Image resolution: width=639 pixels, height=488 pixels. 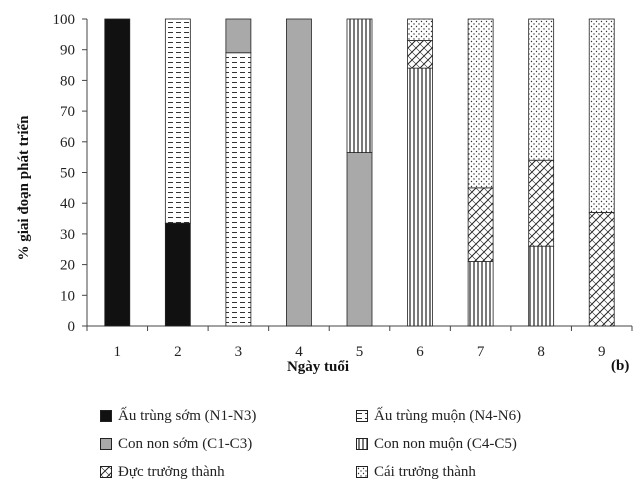 What do you see at coordinates (67, 112) in the screenshot?
I see `y-tick-label: 70` at bounding box center [67, 112].